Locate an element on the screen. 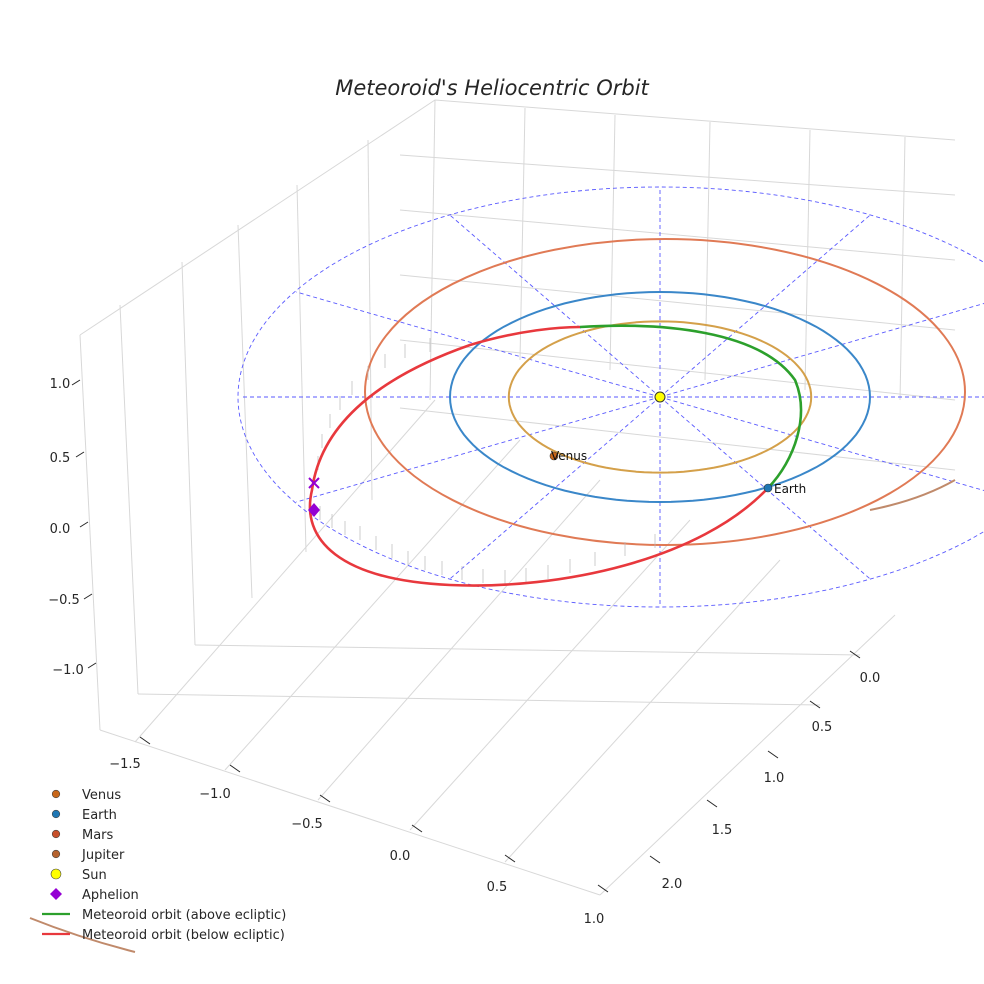 Image resolution: width=984 pixels, height=984 pixels. back-corner-edge is located at coordinates (432, 250).